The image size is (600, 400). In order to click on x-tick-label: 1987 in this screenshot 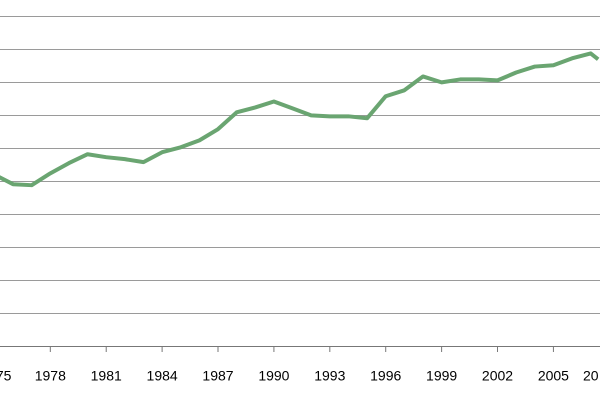, I will do `click(217, 376)`.